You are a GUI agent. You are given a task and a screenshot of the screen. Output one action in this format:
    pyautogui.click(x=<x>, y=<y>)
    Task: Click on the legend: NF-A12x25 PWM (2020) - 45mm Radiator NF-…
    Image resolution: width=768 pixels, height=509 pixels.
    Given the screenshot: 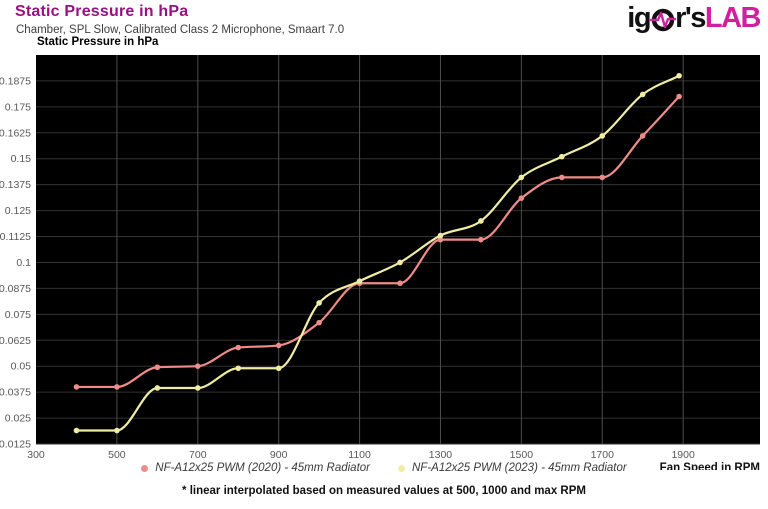 What is the action you would take?
    pyautogui.click(x=384, y=468)
    